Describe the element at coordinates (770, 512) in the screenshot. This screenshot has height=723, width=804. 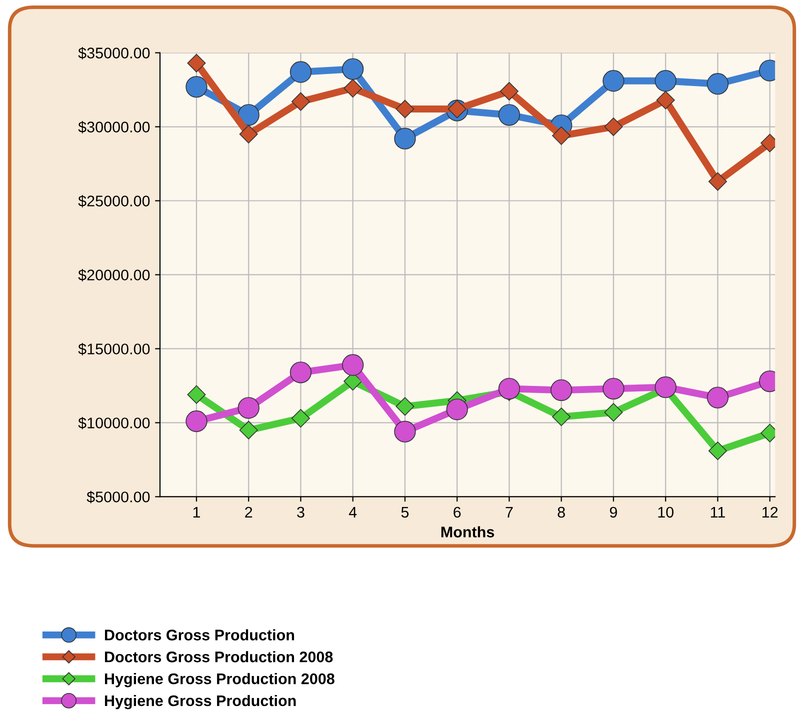
I see `x-tick-label: 12` at that location.